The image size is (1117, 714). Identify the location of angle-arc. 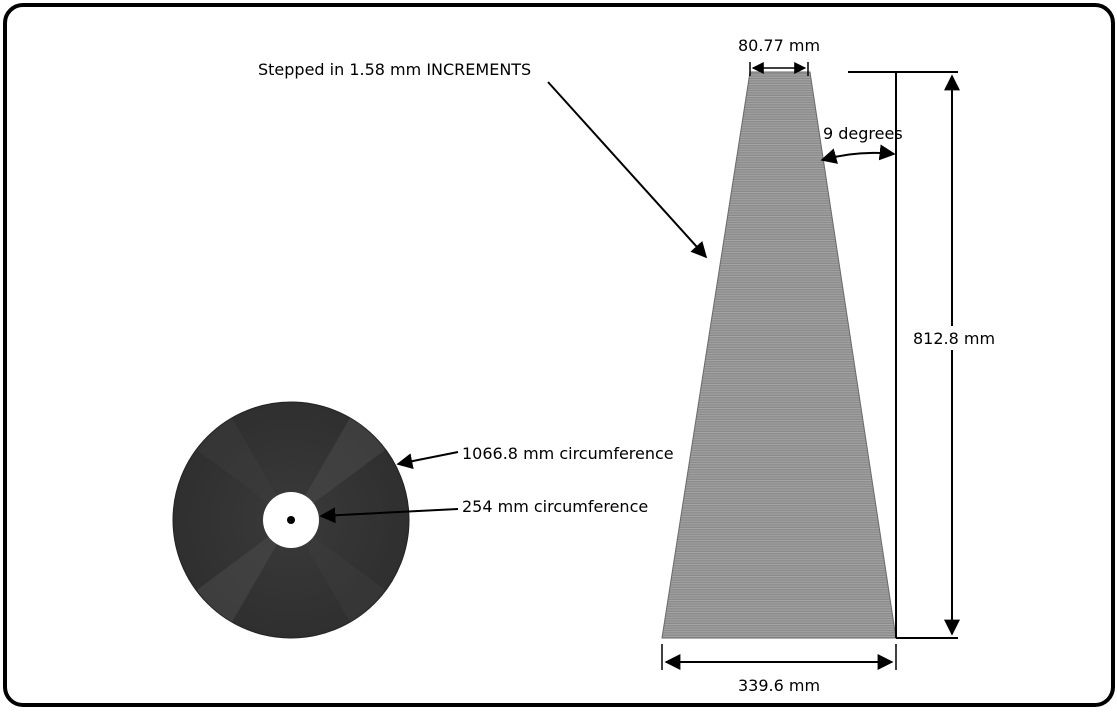
(858, 154).